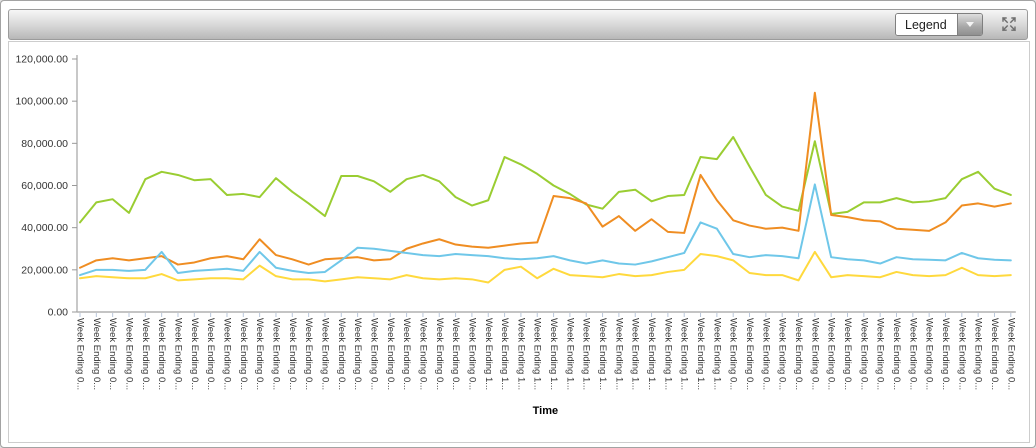 Image resolution: width=1036 pixels, height=448 pixels. I want to click on expand-arrows-icon, so click(1009, 24).